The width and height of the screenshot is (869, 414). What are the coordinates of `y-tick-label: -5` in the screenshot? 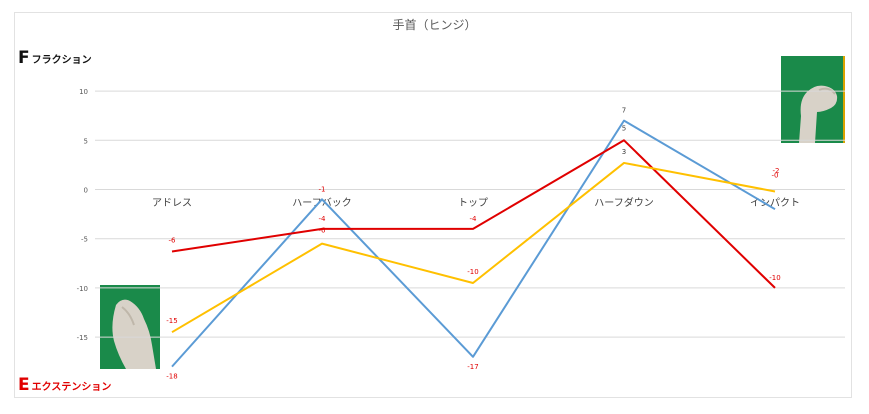 It's located at (84, 240).